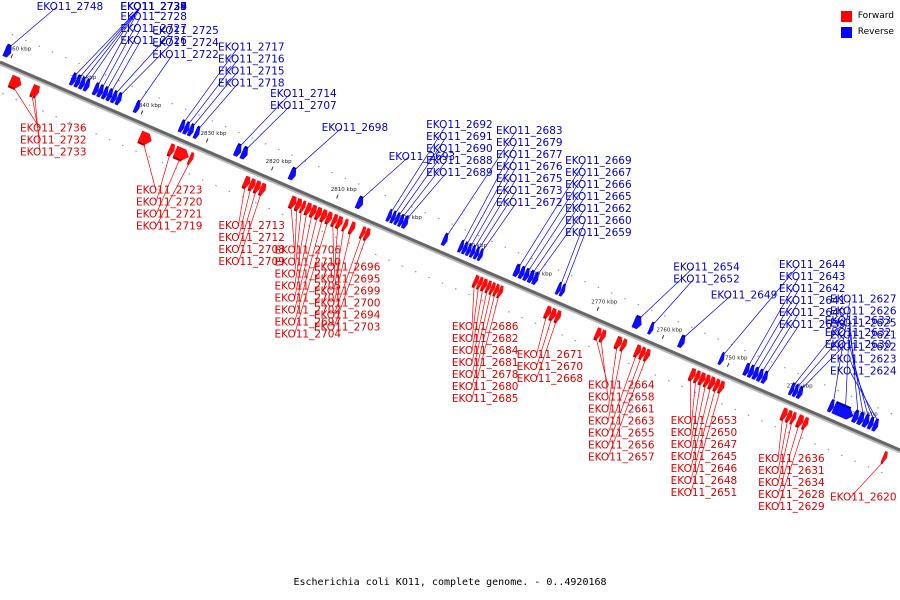 This screenshot has width=900, height=600. I want to click on gene-label: EKO11_2651, so click(704, 493).